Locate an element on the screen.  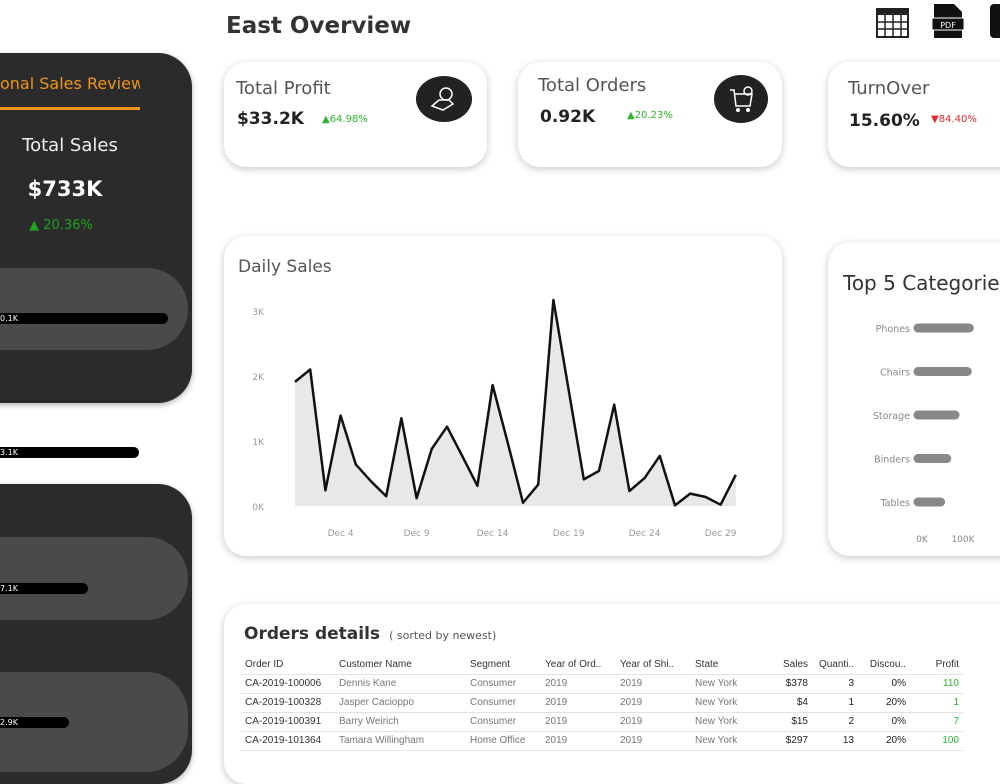
table-cell: 110 is located at coordinates (936, 683).